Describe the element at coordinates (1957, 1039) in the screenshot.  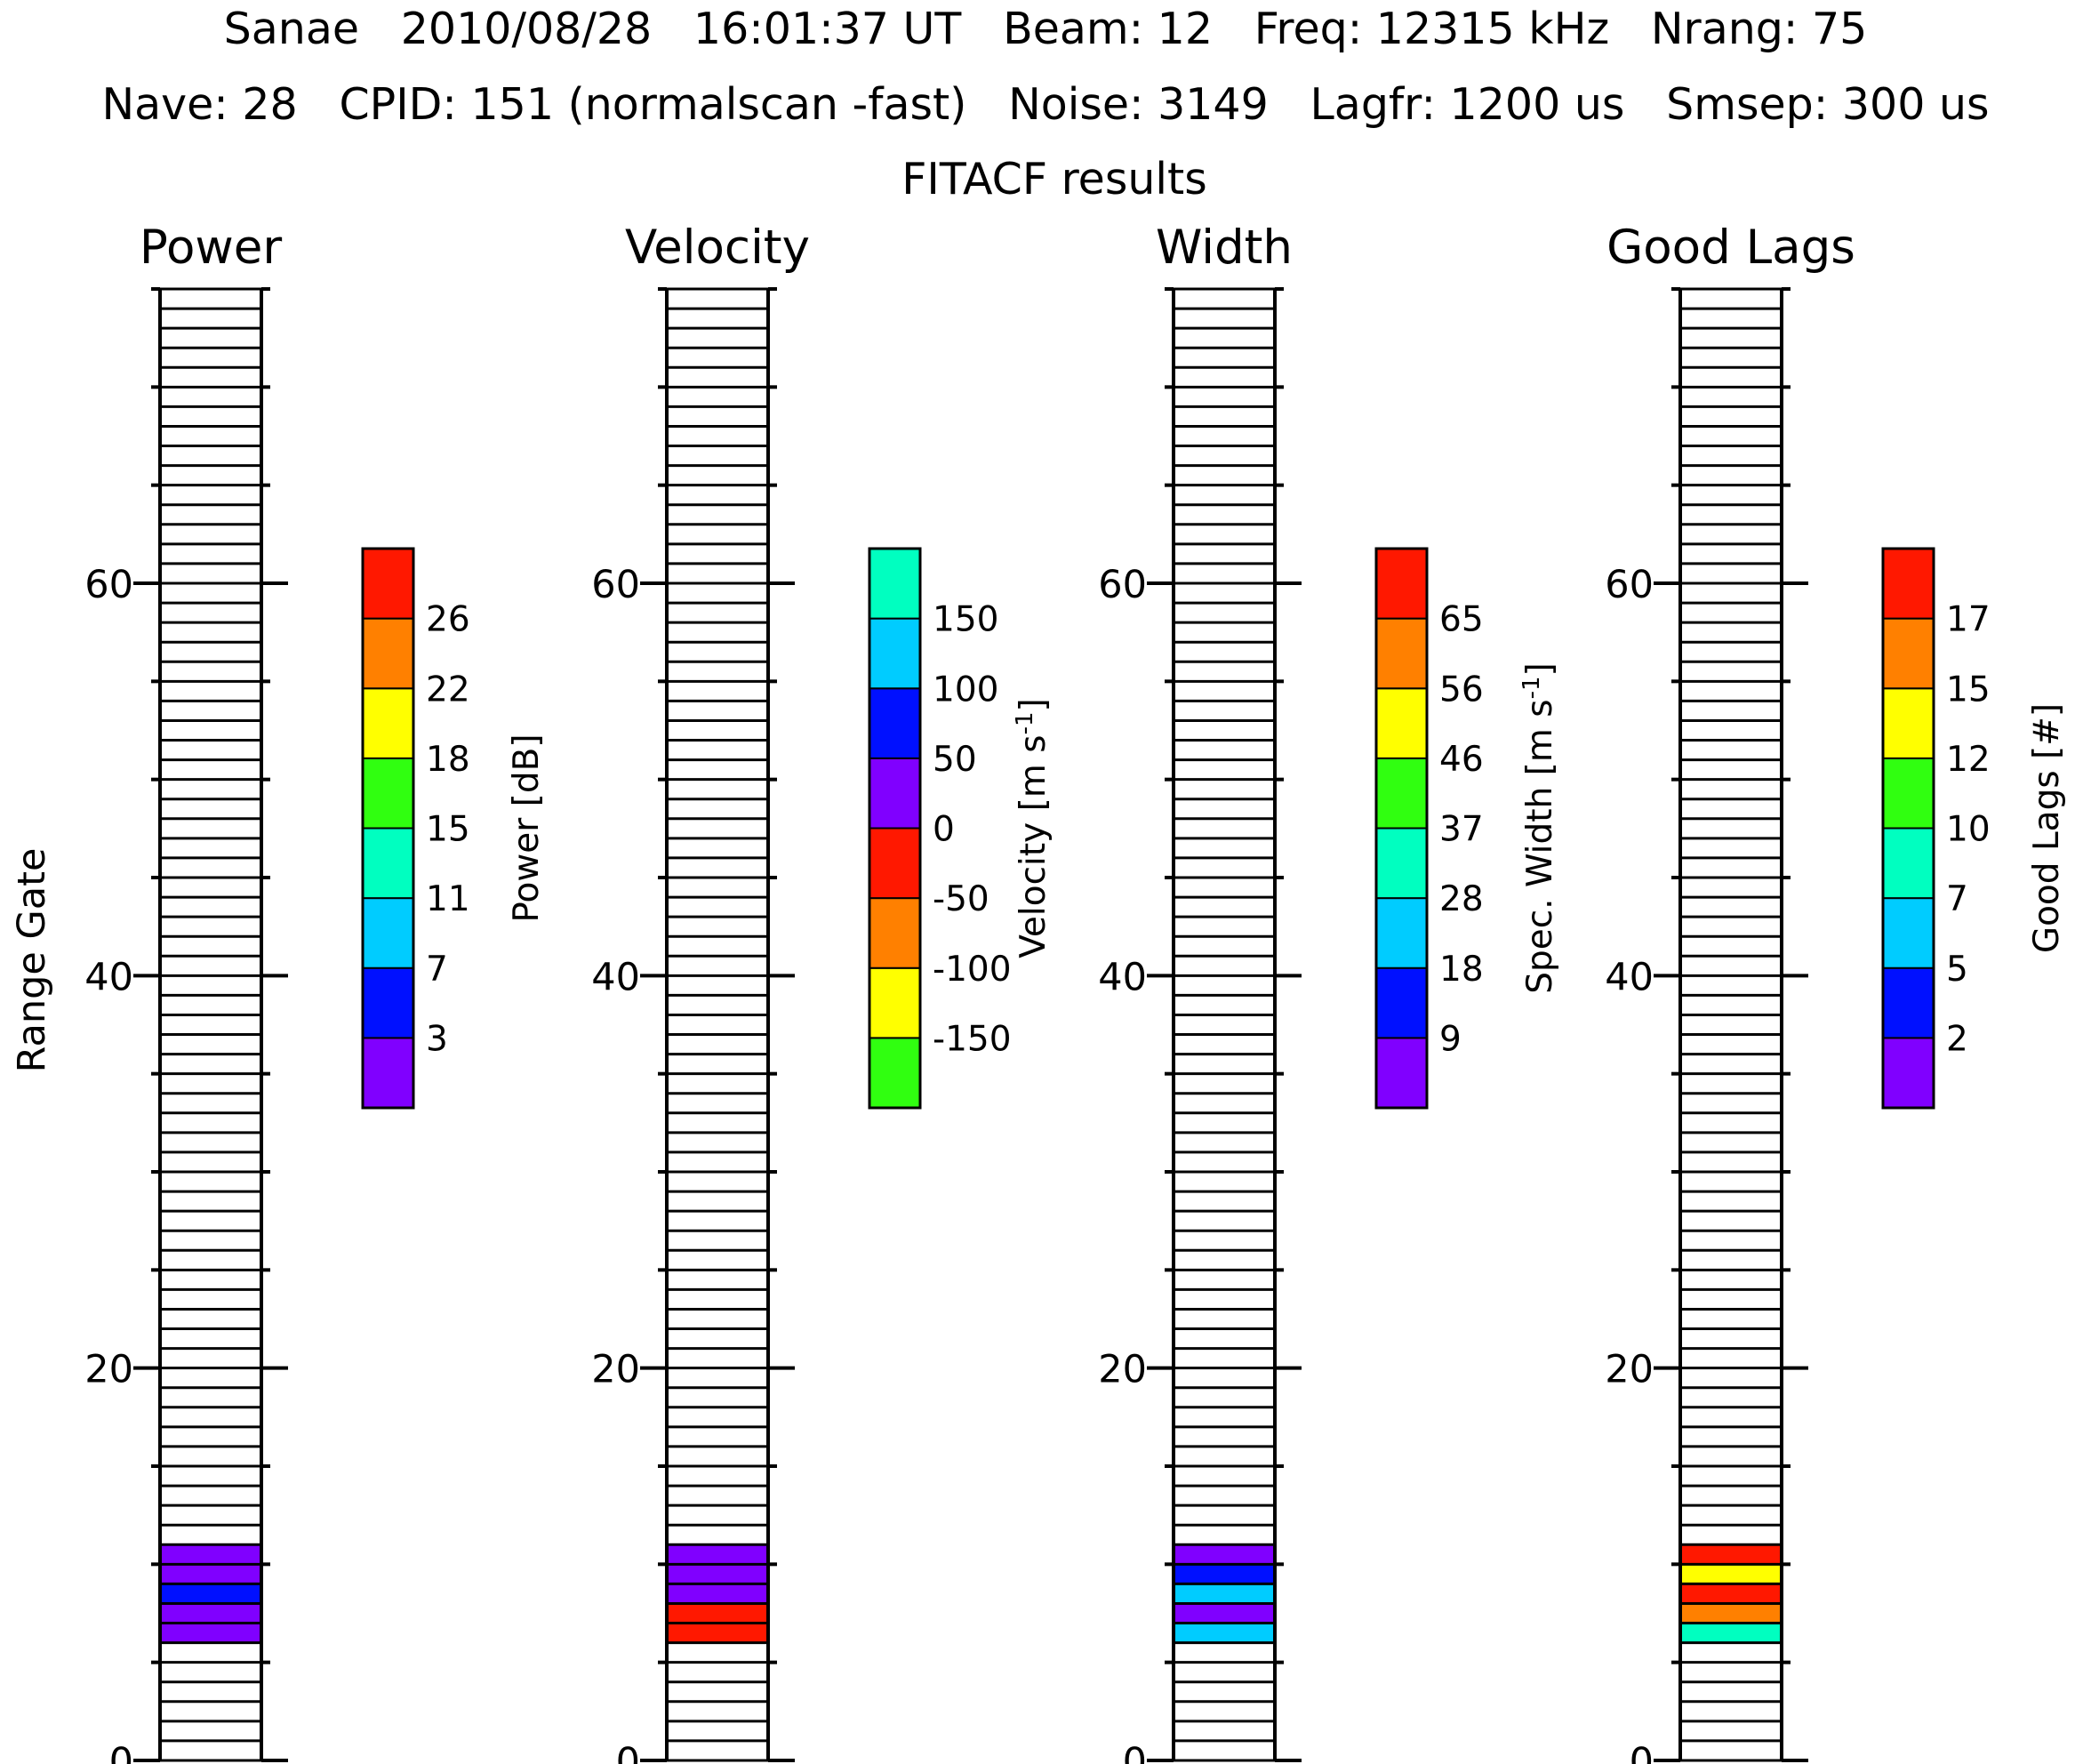
I see `colorbar-tick-label: 2` at that location.